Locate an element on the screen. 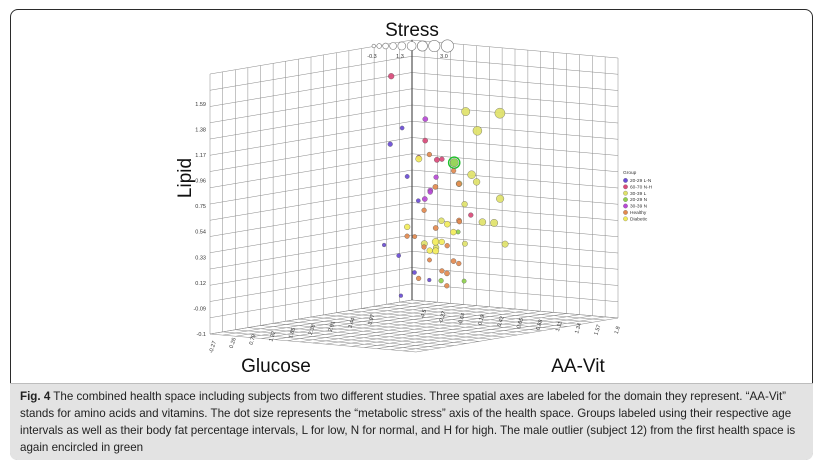  aa-vit-tick-label: -0.27 is located at coordinates (443, 318).